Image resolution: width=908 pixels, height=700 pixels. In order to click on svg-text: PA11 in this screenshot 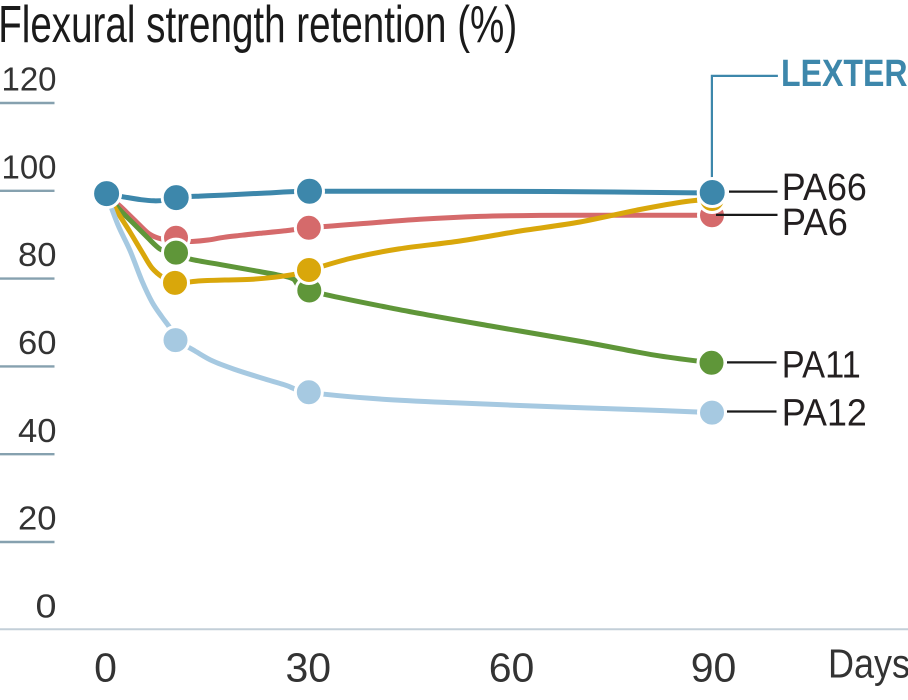, I will do `click(821, 366)`.